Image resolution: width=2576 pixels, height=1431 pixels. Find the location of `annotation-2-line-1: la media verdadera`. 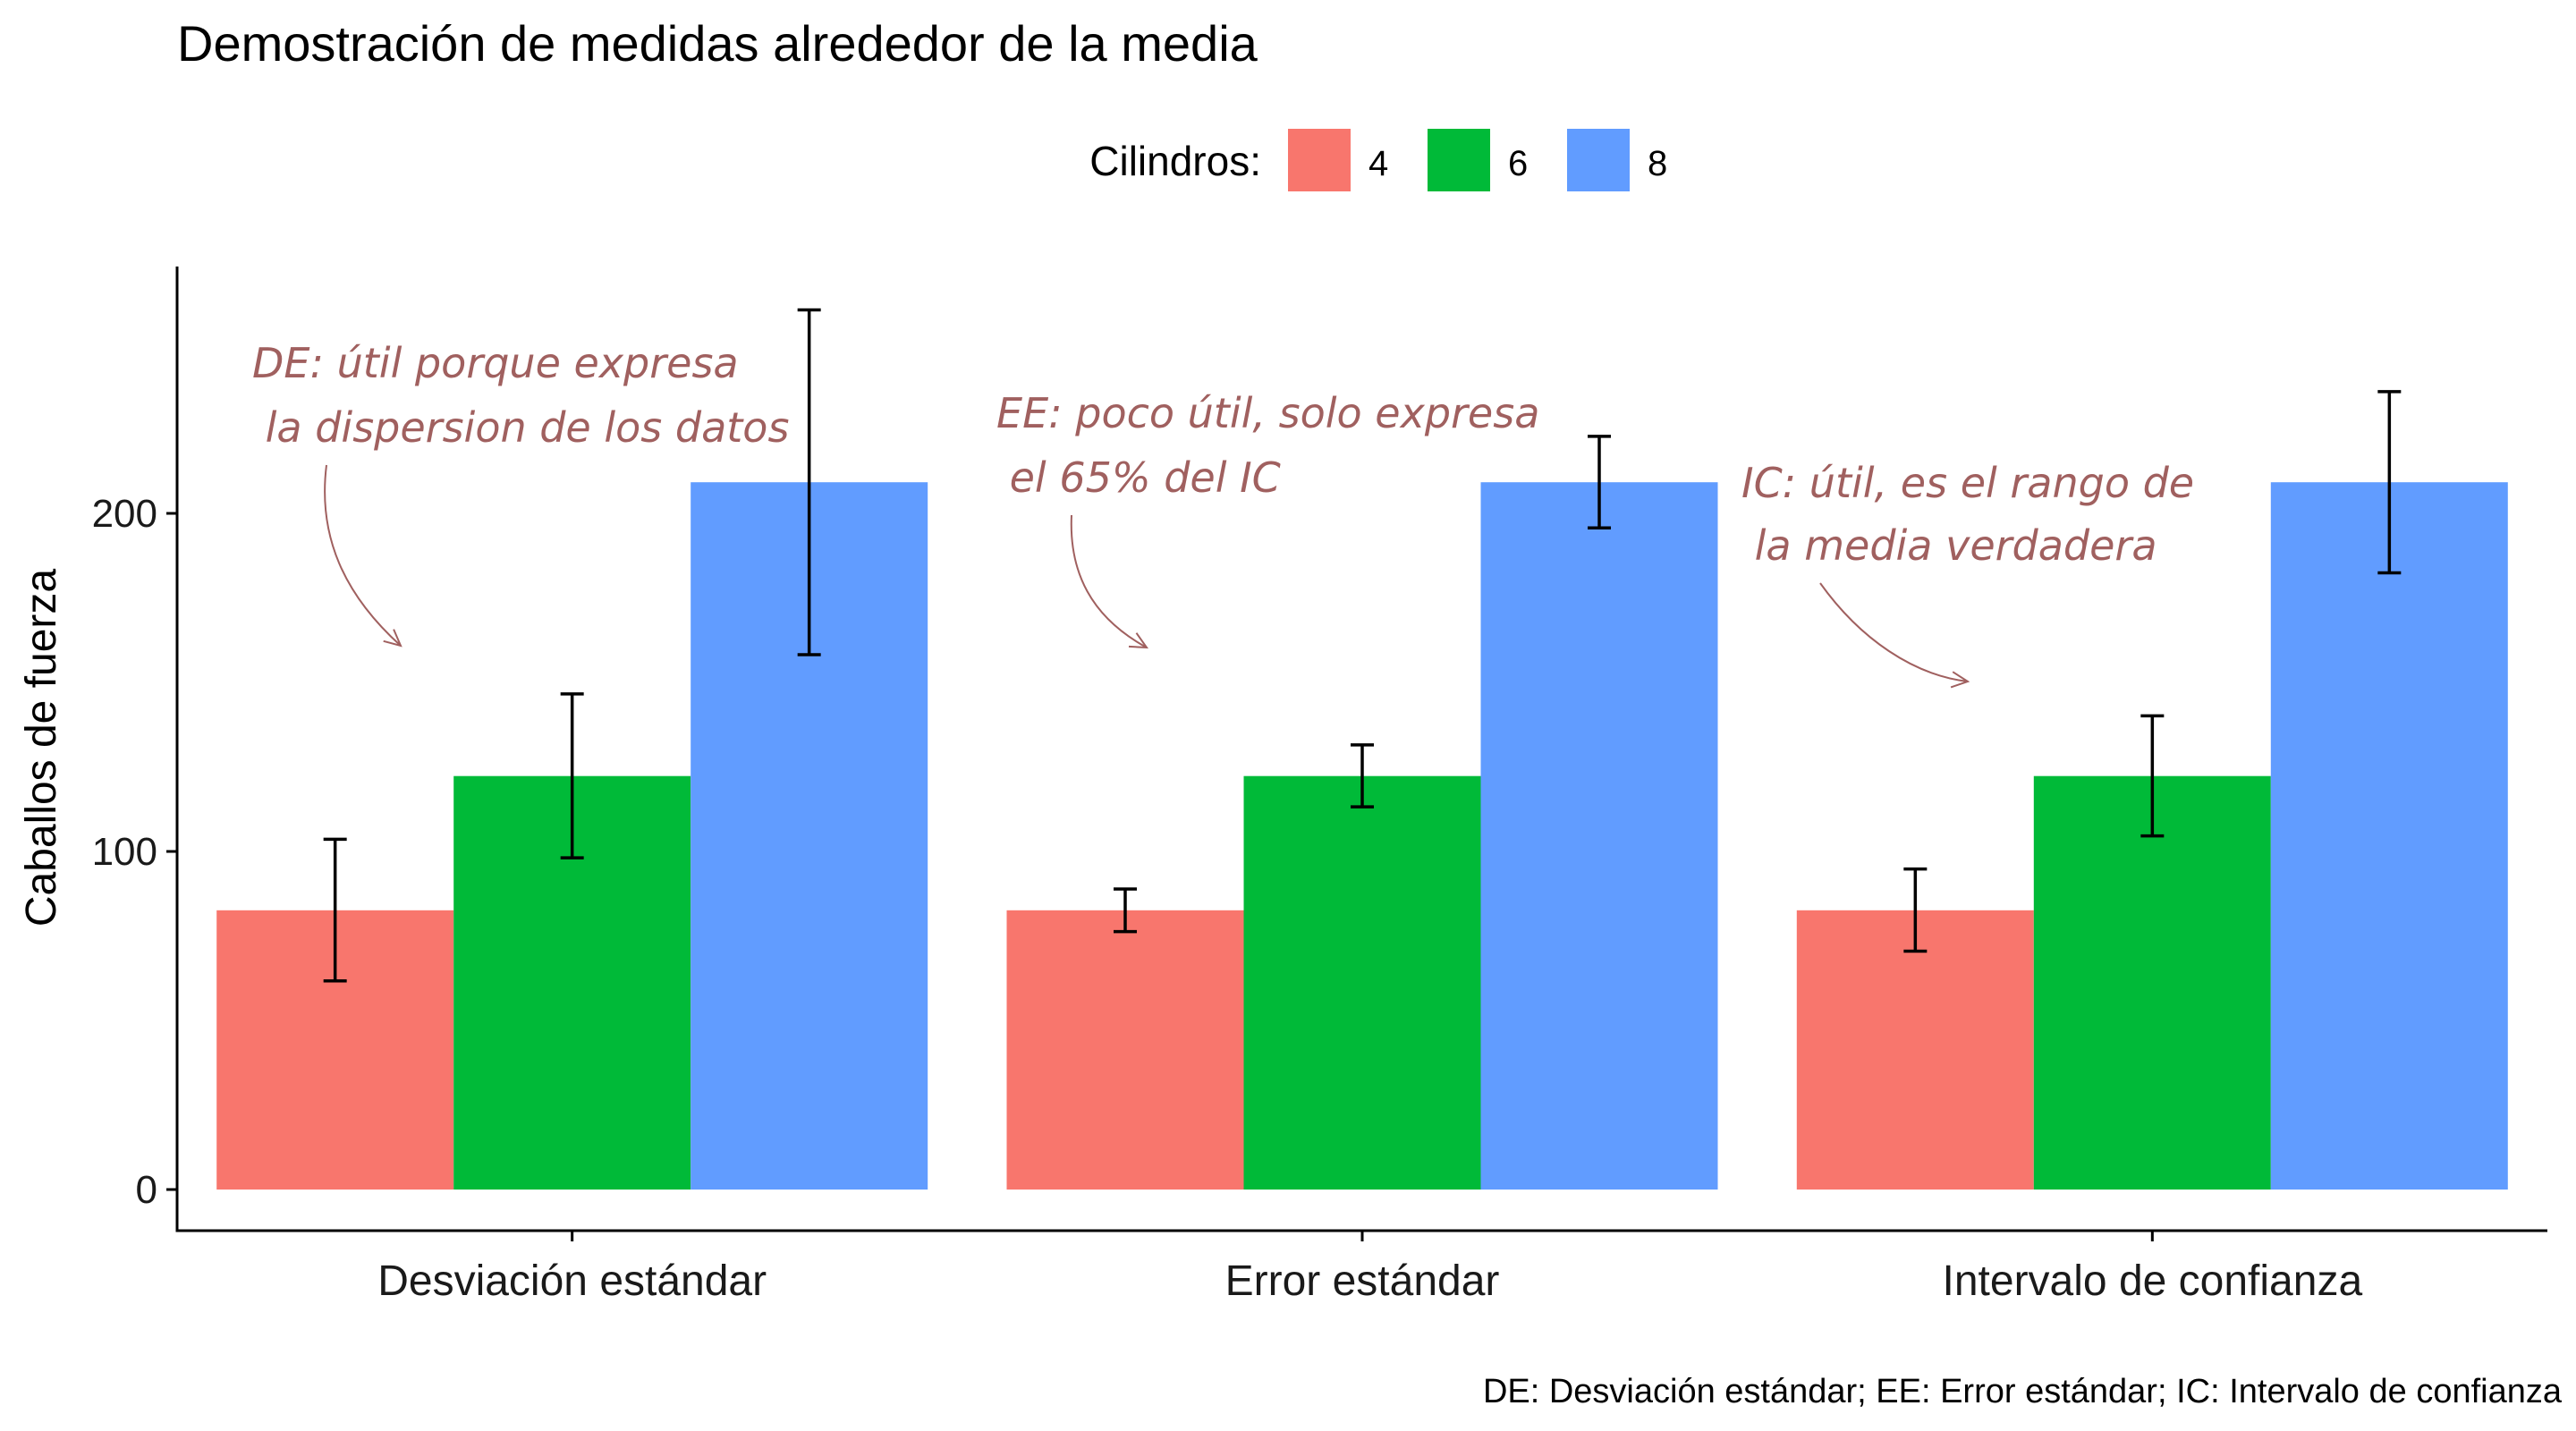

annotation-2-line-1: la media verdadera is located at coordinates (1949, 545).